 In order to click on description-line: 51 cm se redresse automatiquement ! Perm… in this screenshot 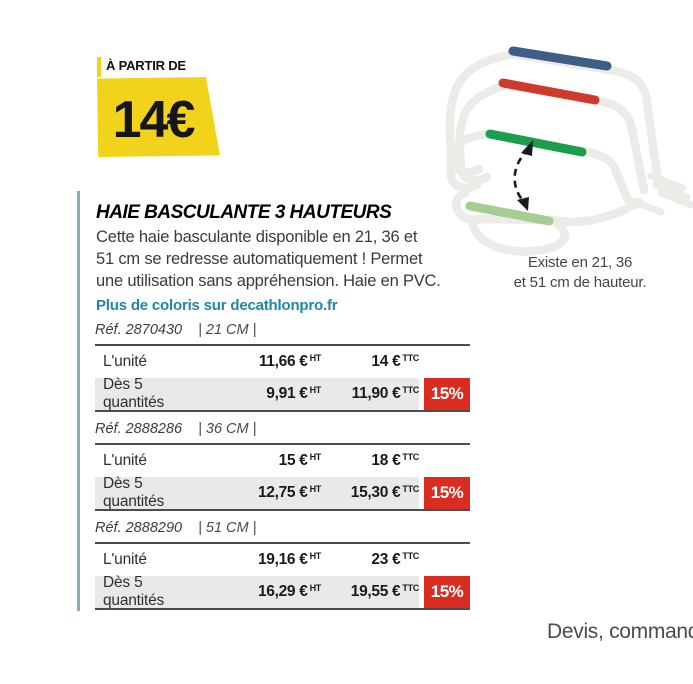, I will do `click(259, 259)`.